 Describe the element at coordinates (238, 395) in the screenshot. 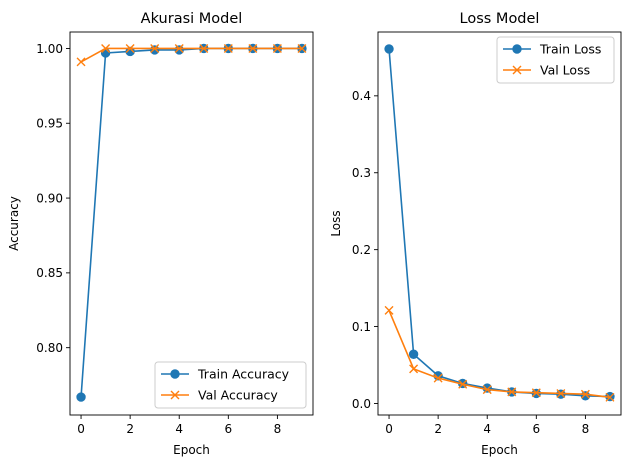

I see `legend-label: Val Accuracy` at that location.